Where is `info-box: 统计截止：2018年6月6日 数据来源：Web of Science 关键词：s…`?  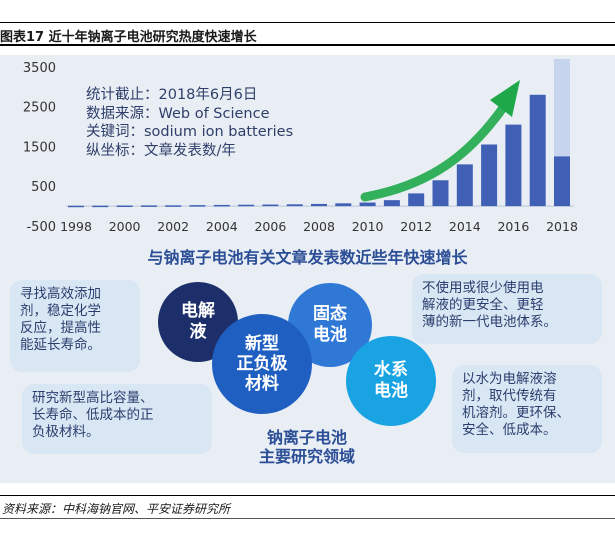 info-box: 统计截止：2018年6月6日 数据来源：Web of Science 关键词：s… is located at coordinates (189, 123).